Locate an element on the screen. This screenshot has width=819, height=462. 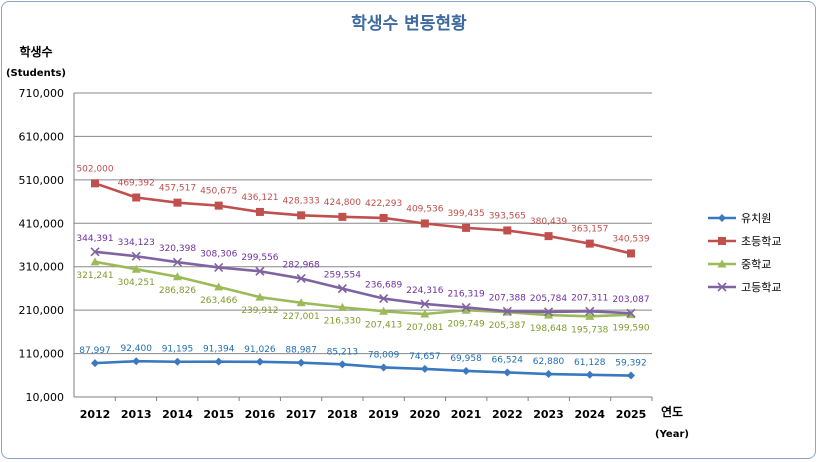
y-tick-label: 310,000 is located at coordinates (42, 267).